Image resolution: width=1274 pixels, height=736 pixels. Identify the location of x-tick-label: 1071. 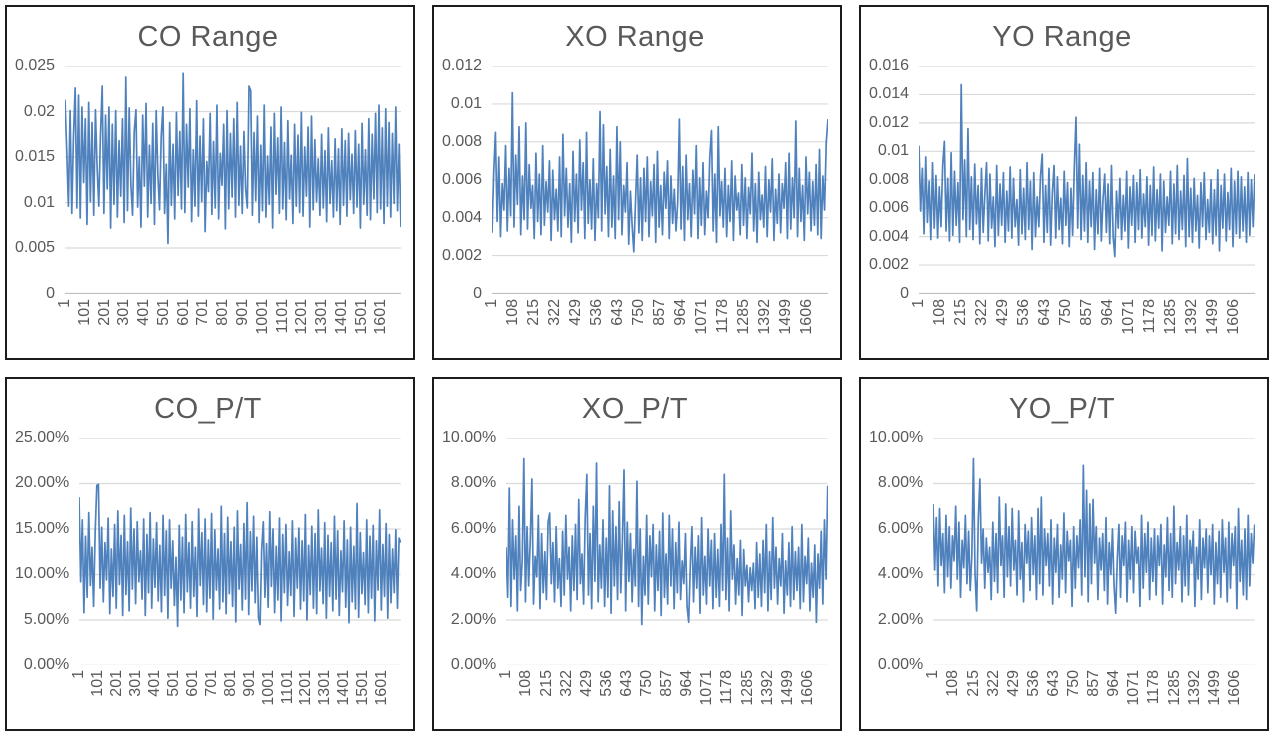
(1134, 688).